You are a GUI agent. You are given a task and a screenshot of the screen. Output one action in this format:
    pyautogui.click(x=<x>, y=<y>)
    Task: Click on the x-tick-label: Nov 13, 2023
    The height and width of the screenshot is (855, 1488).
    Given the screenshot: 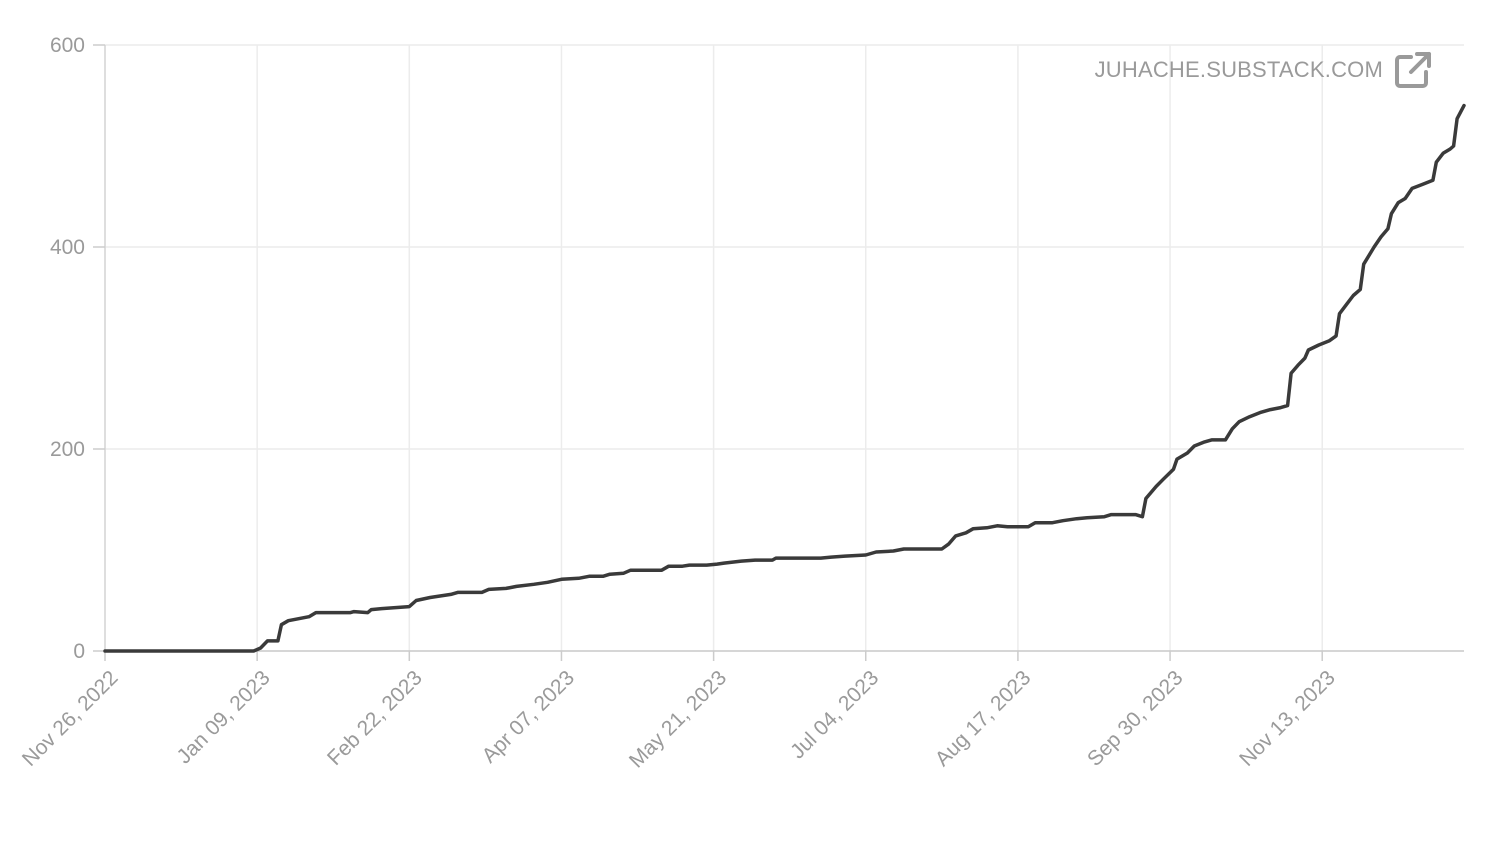 What is the action you would take?
    pyautogui.click(x=1287, y=718)
    